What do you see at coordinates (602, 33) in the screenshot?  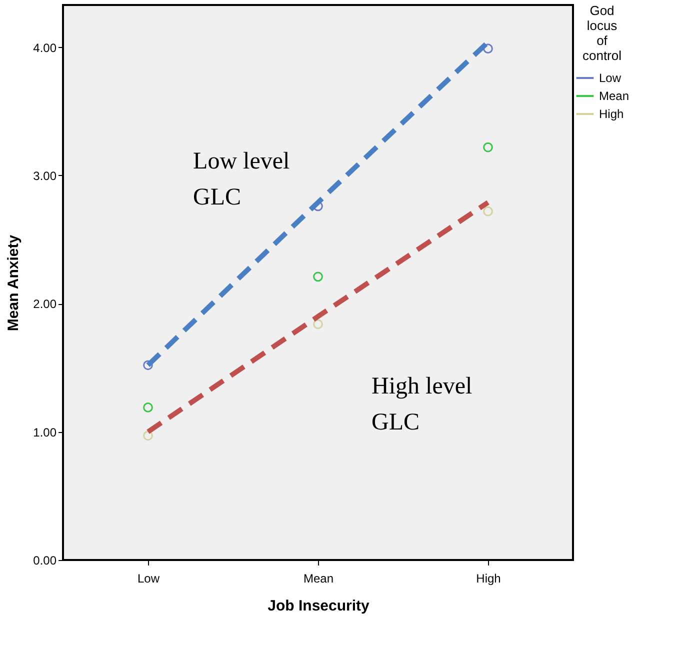 I see `legend-title: God locus of control` at bounding box center [602, 33].